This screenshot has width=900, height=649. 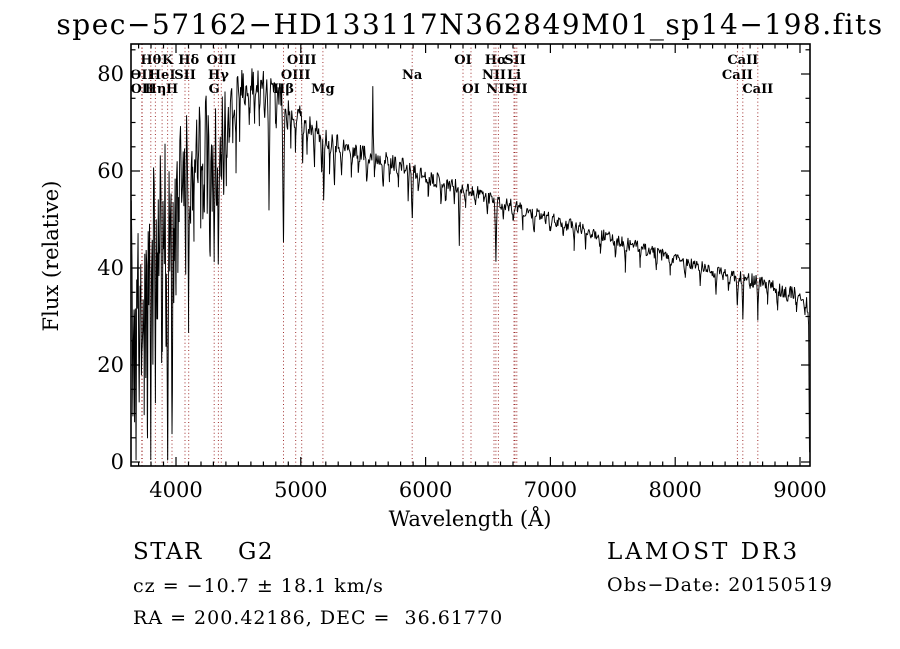 I want to click on x-tick-label: 5000, so click(x=300, y=490).